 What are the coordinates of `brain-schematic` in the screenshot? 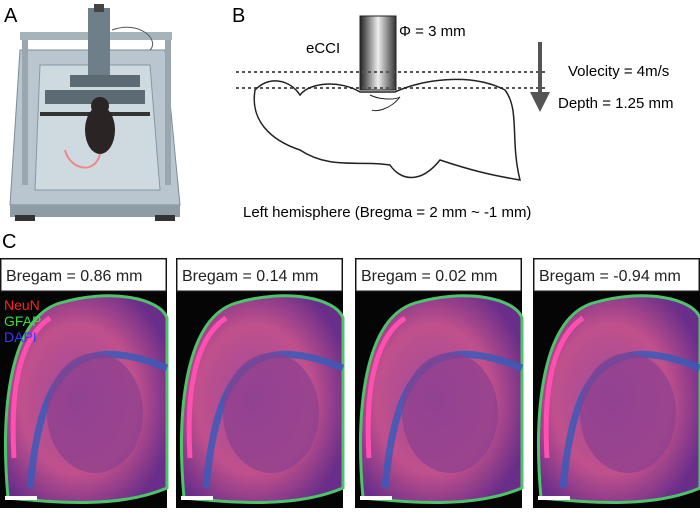 It's located at (393, 98).